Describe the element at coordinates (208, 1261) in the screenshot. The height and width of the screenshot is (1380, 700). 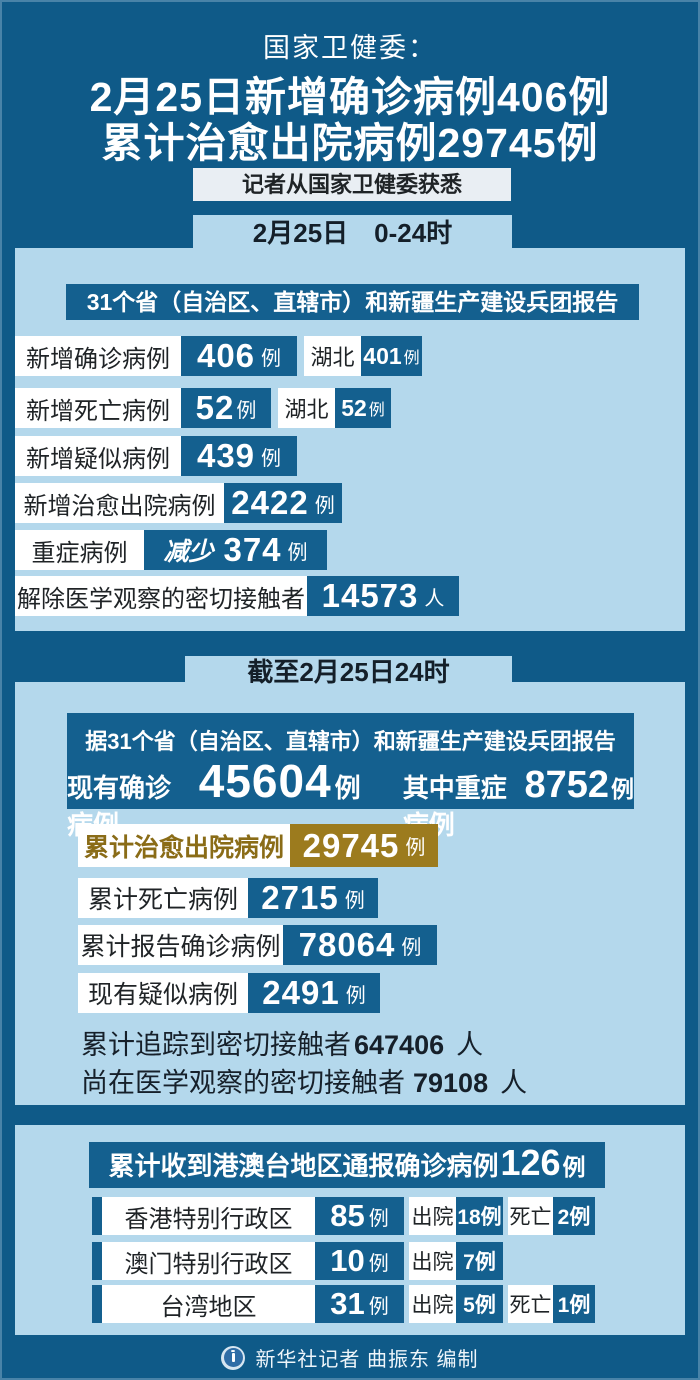
I see `region-label: 澳门特别行政区` at that location.